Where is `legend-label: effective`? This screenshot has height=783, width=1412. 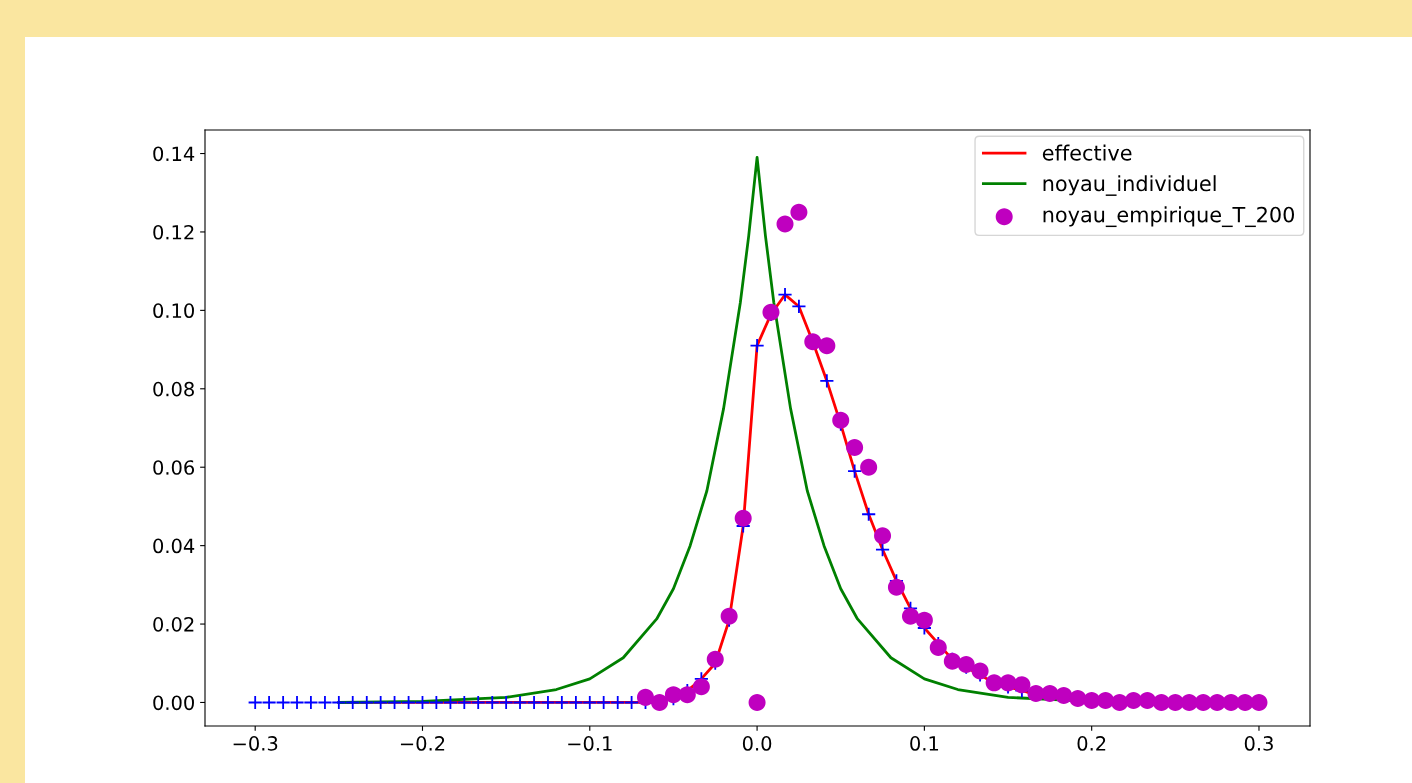
legend-label: effective is located at coordinates (1087, 152).